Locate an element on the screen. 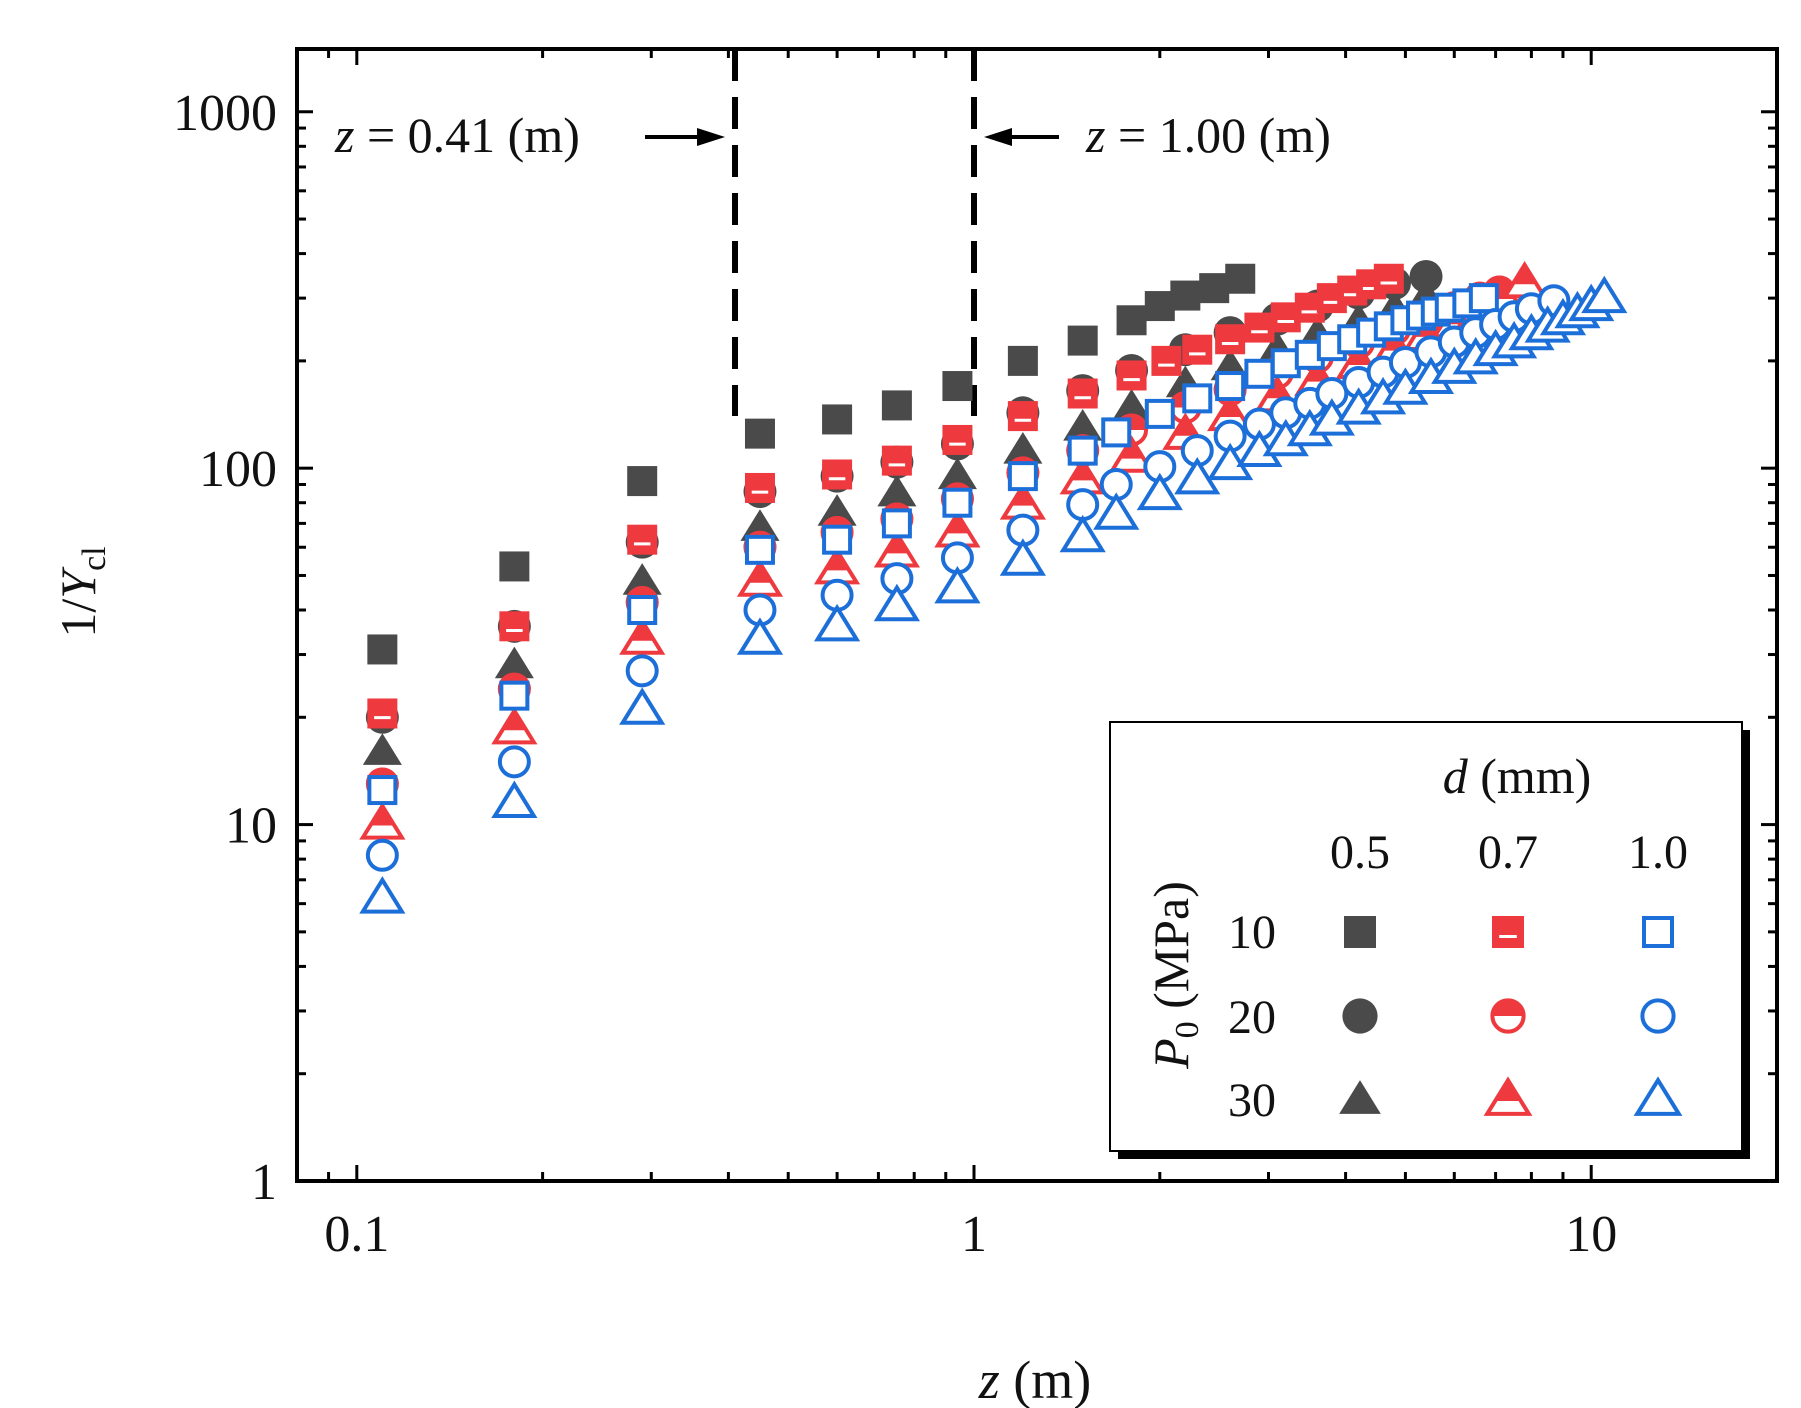 The image size is (1801, 1408). point-s3-10-body is located at coordinates (1166, 360).